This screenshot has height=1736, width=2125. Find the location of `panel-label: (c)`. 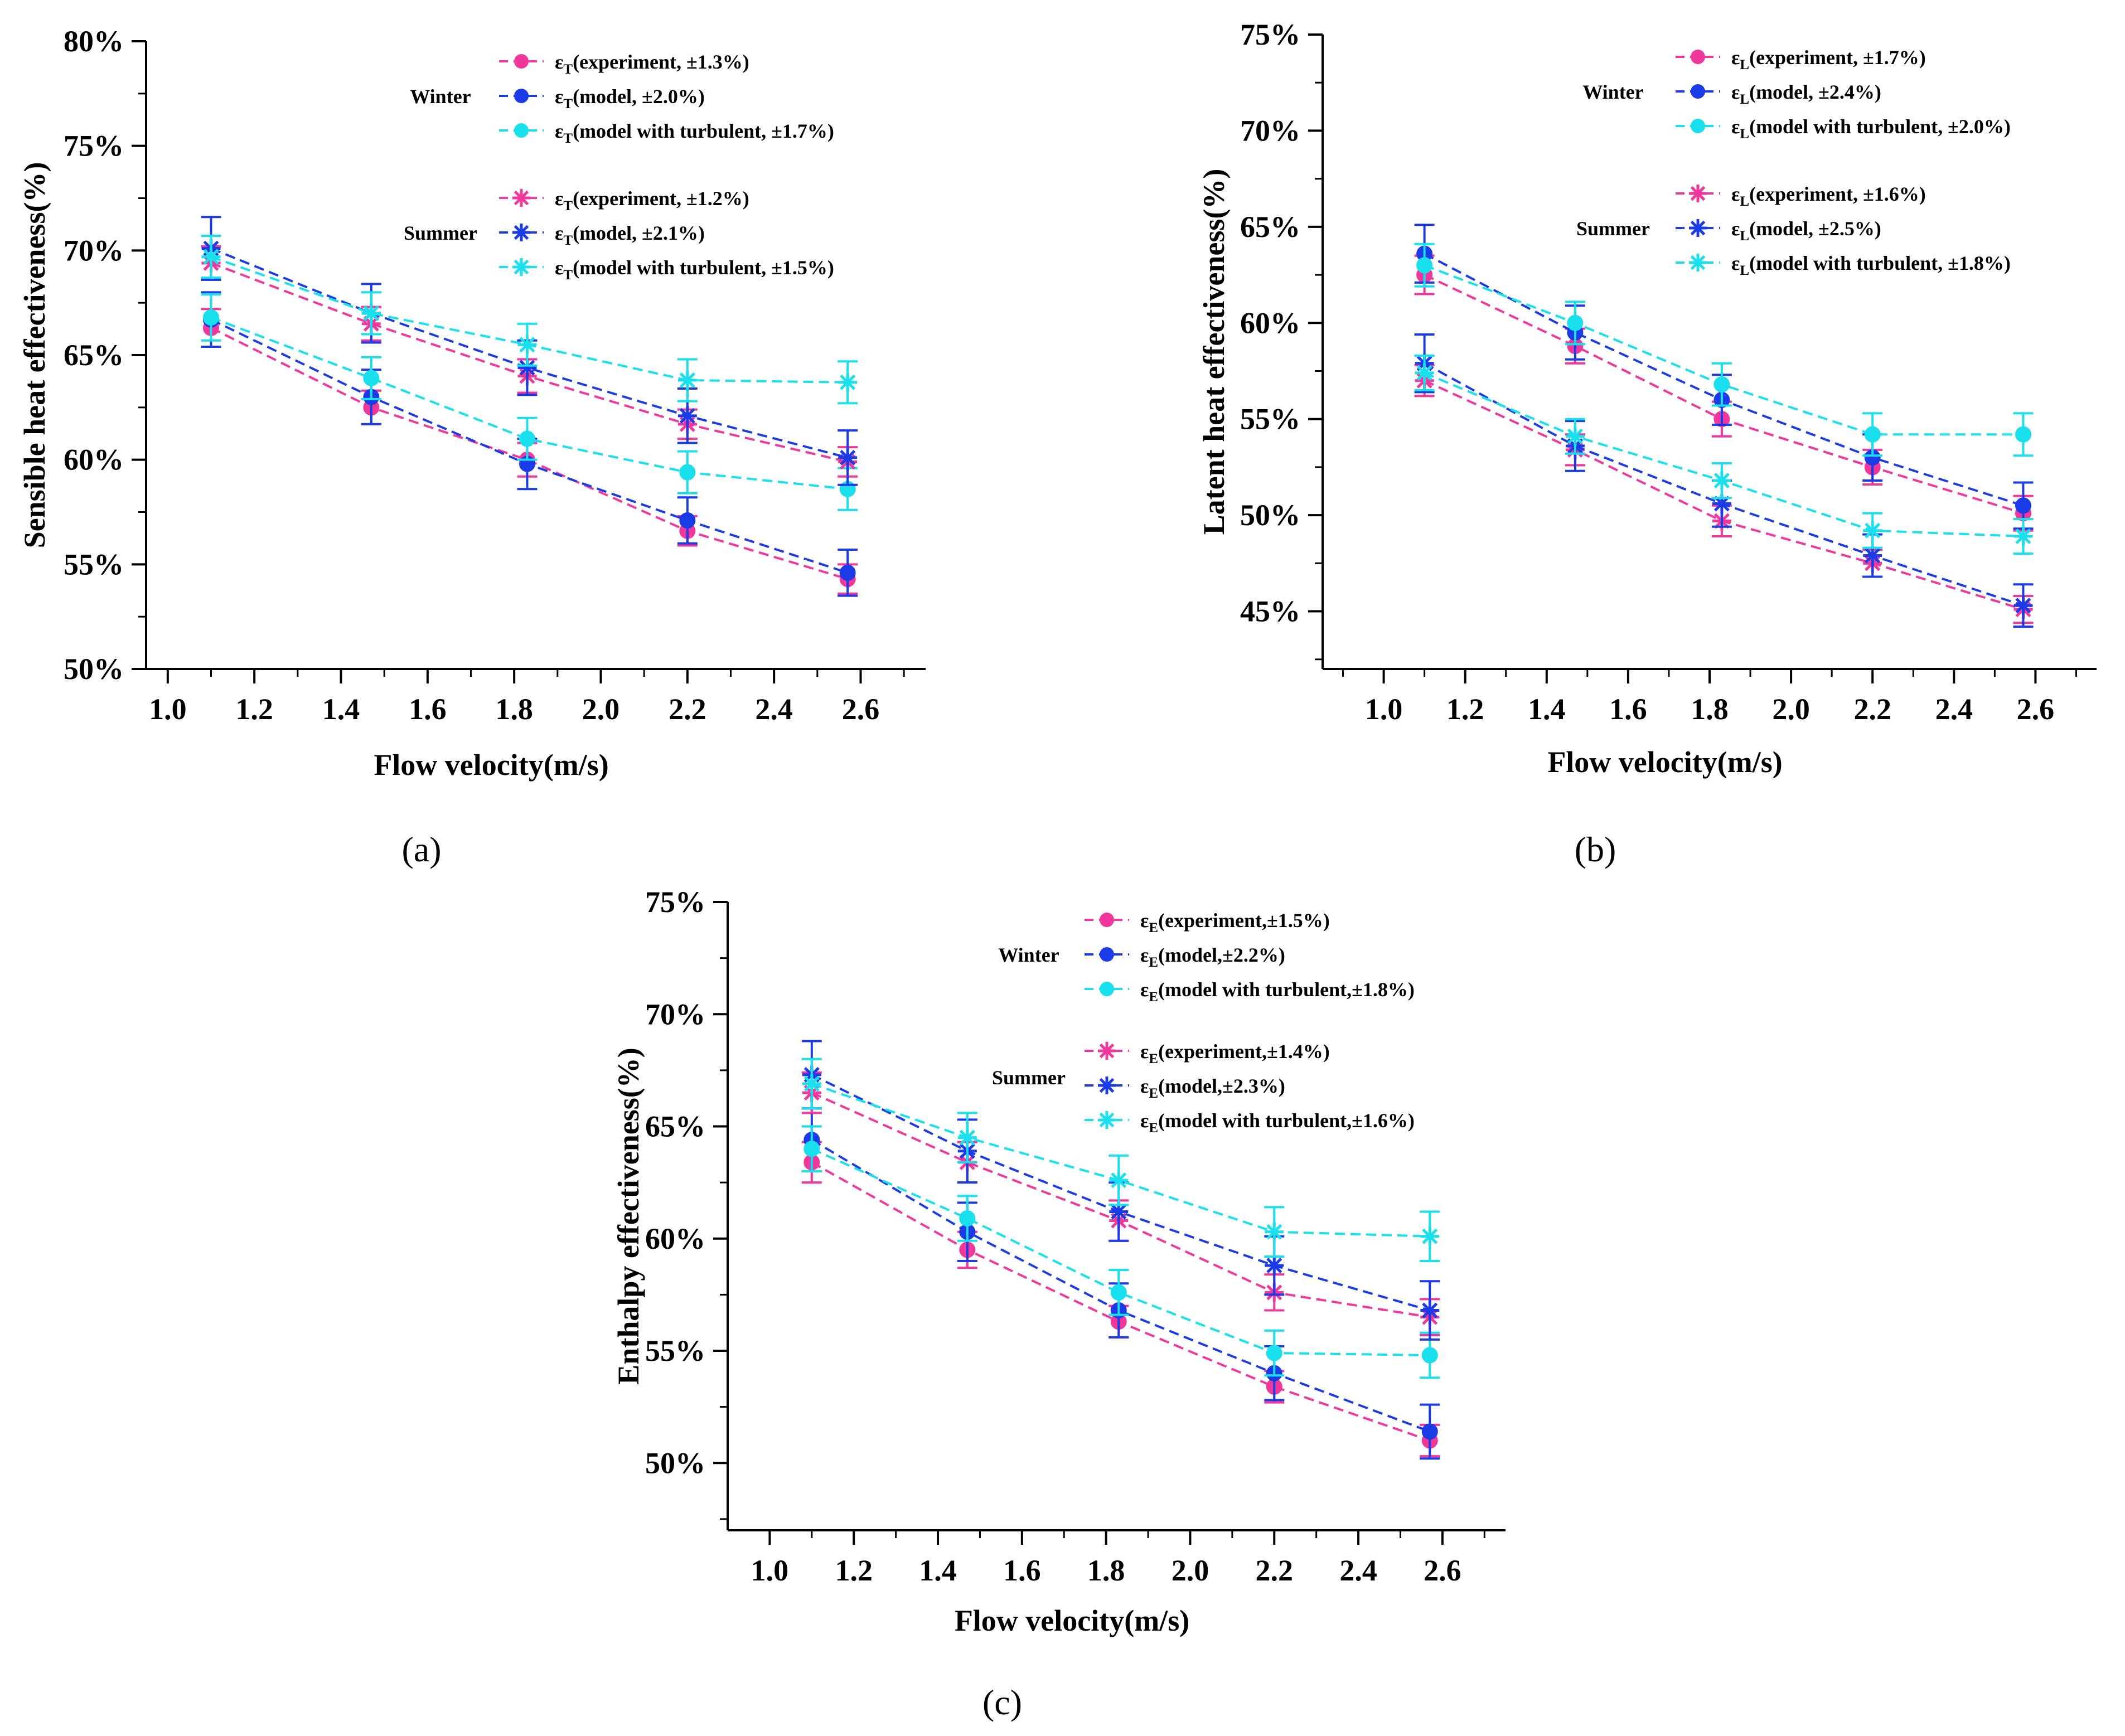

panel-label: (c) is located at coordinates (1002, 1702).